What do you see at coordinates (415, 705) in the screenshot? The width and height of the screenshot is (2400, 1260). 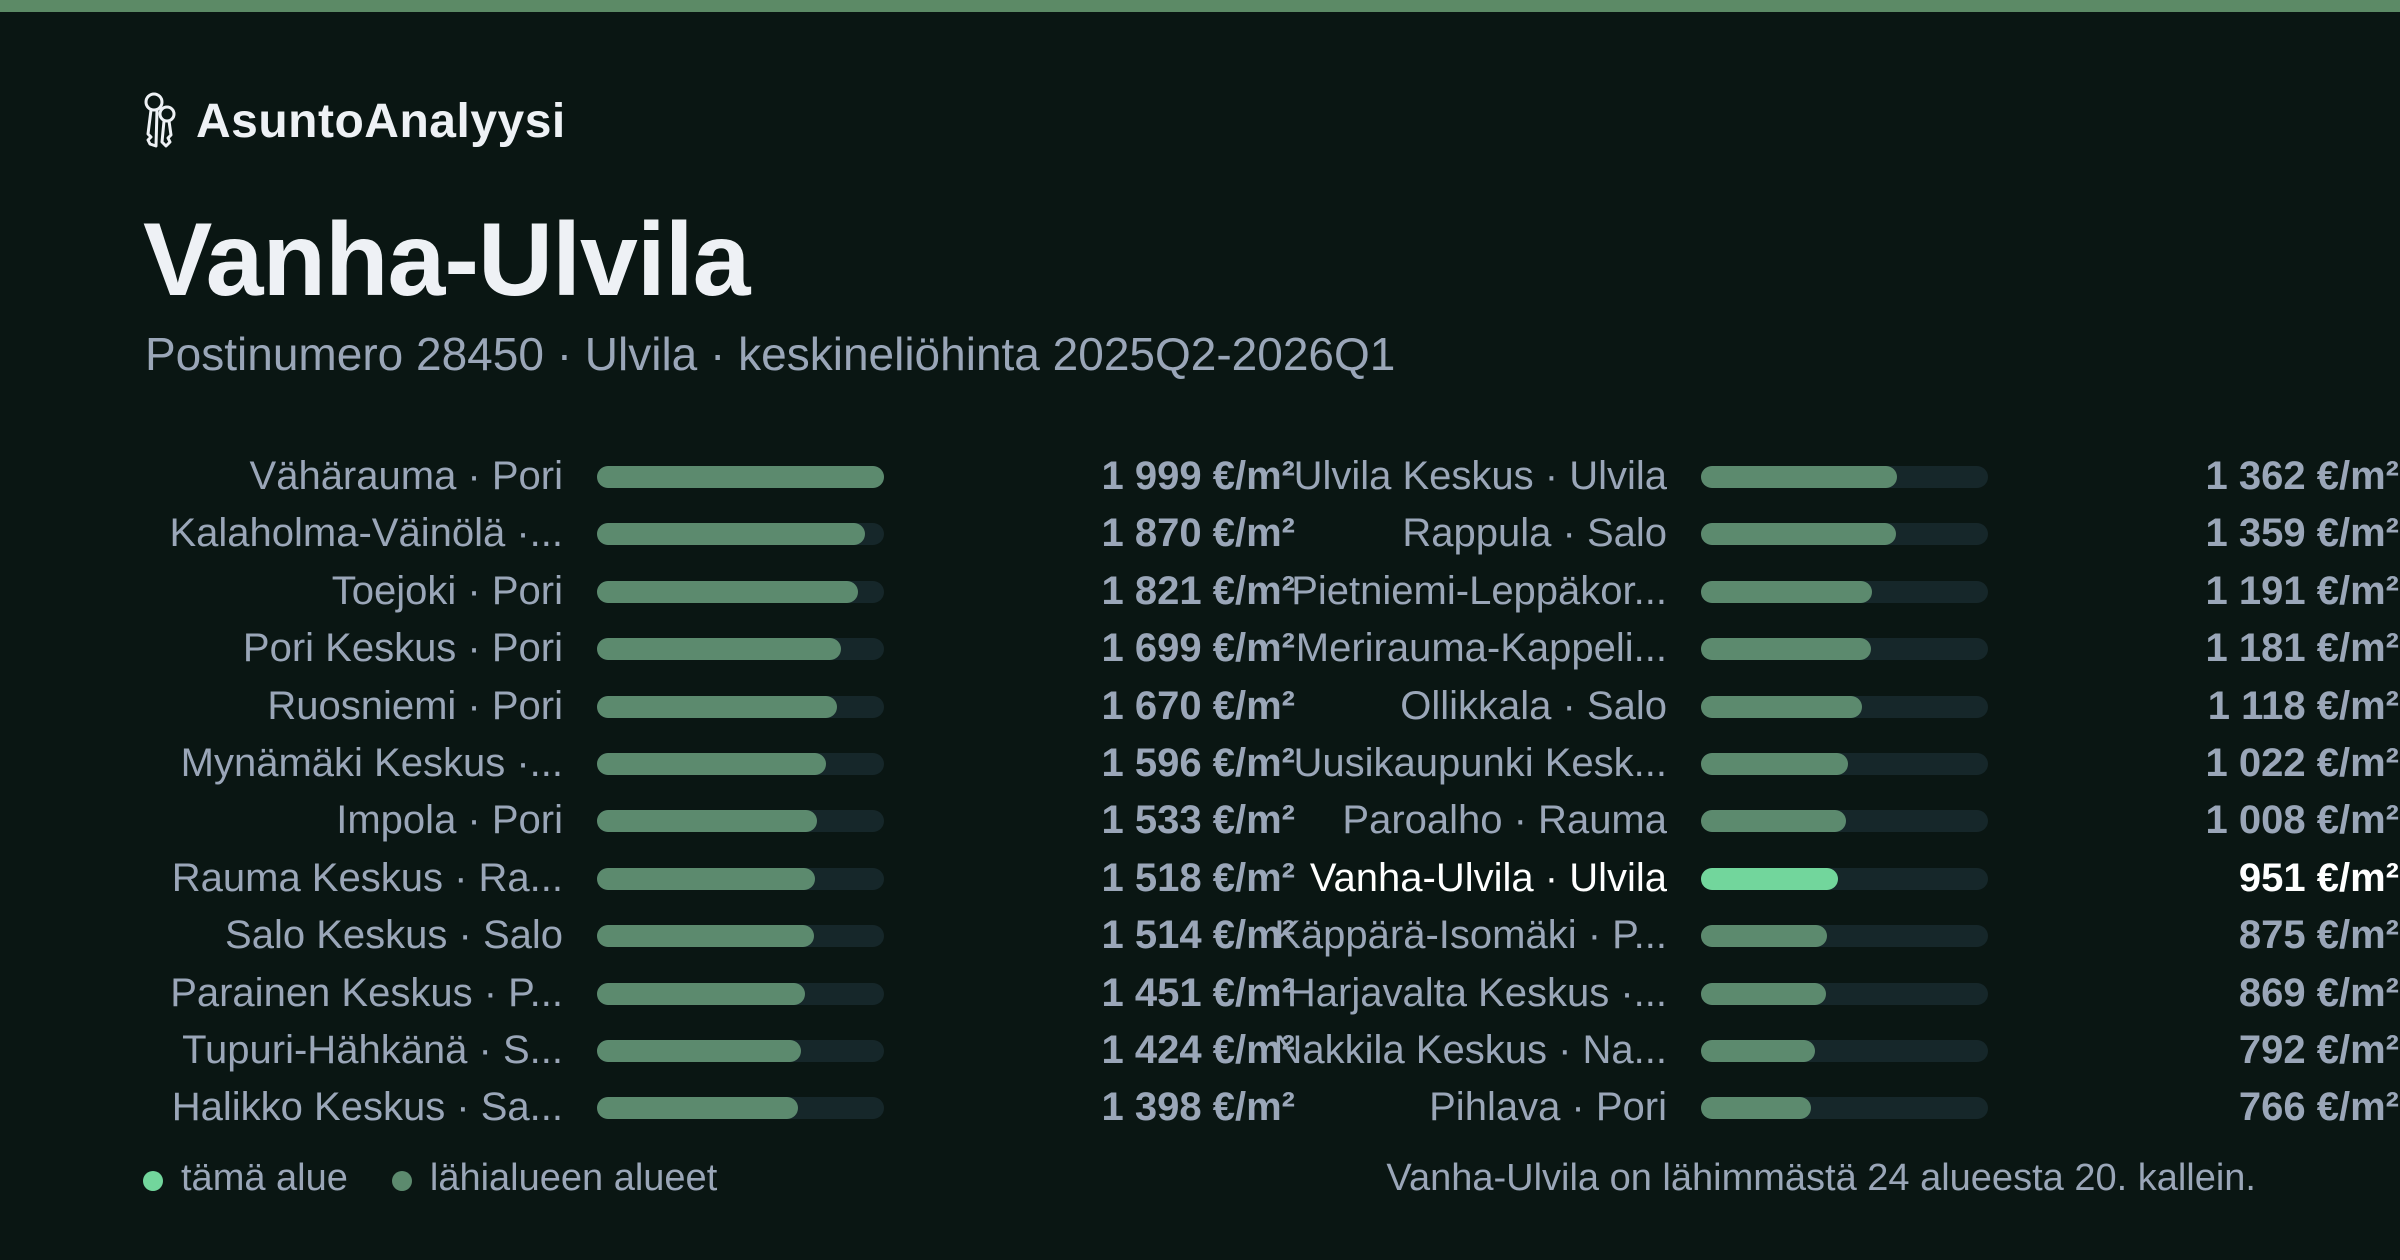 I see `bar-label: Ruosniemi · Pori` at bounding box center [415, 705].